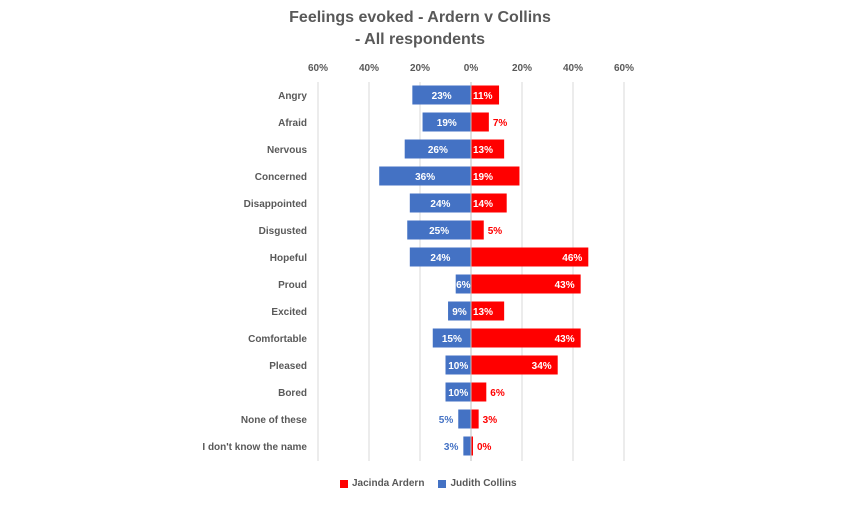 Image resolution: width=850 pixels, height=510 pixels. What do you see at coordinates (483, 96) in the screenshot?
I see `data-label-ardern: 11%` at bounding box center [483, 96].